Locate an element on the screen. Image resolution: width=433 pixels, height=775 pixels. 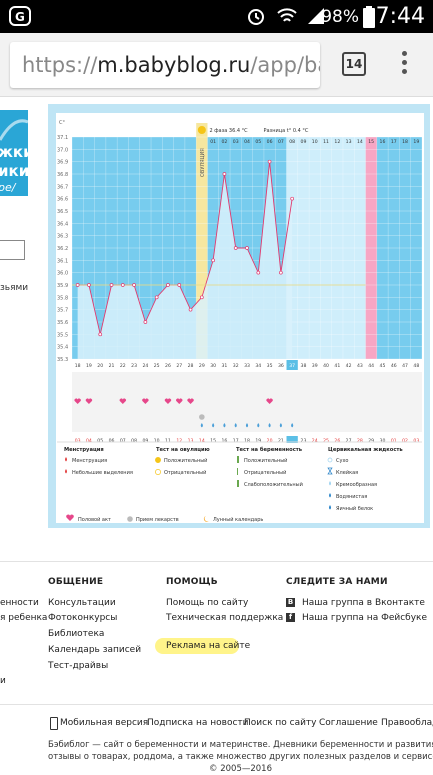
footer-link-tech-support: Техническая поддержка is located at coordinates (225, 618).